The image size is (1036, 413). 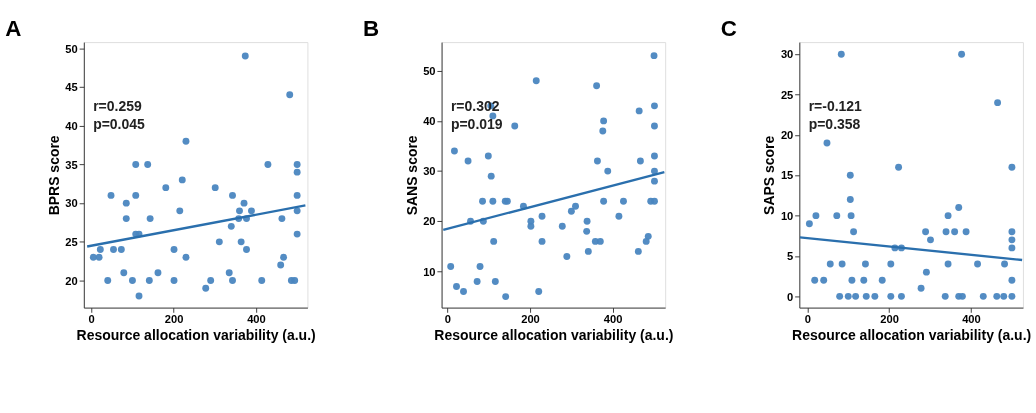 What do you see at coordinates (790, 296) in the screenshot?
I see `y-tick-label: 0` at bounding box center [790, 296].